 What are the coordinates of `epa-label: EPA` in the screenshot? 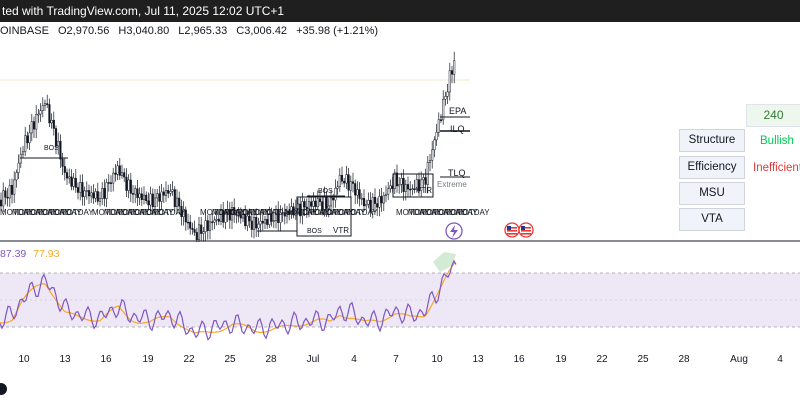 It's located at (457, 111).